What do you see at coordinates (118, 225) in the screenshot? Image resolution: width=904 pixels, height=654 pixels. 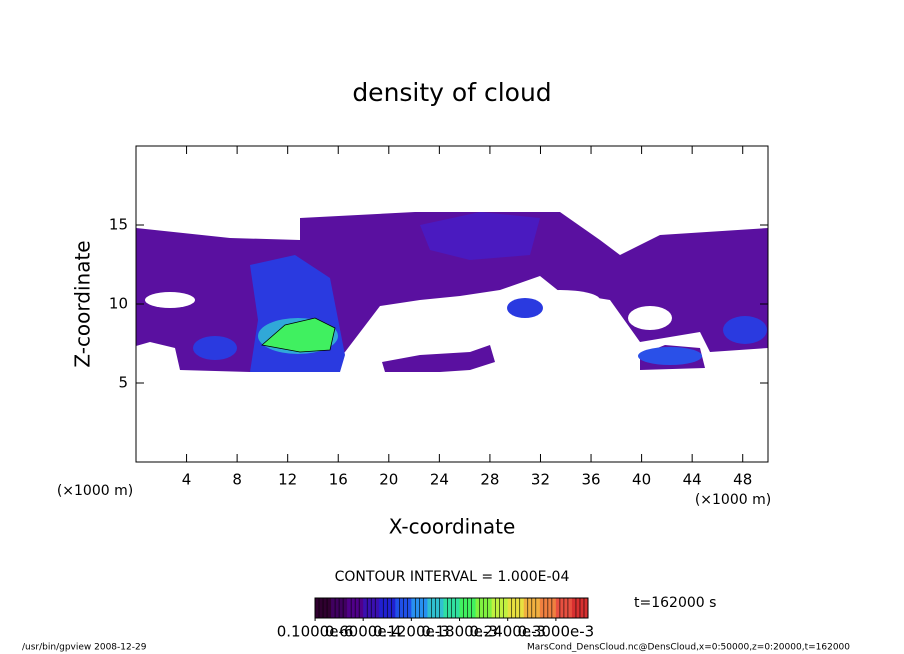 I see `y-tick-label: 15` at bounding box center [118, 225].